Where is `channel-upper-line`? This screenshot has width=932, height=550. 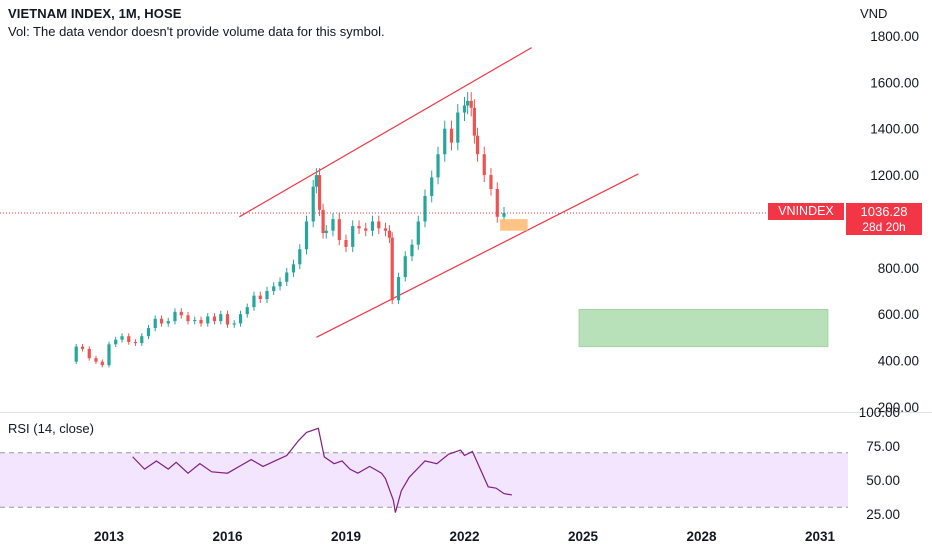 channel-upper-line is located at coordinates (385, 132).